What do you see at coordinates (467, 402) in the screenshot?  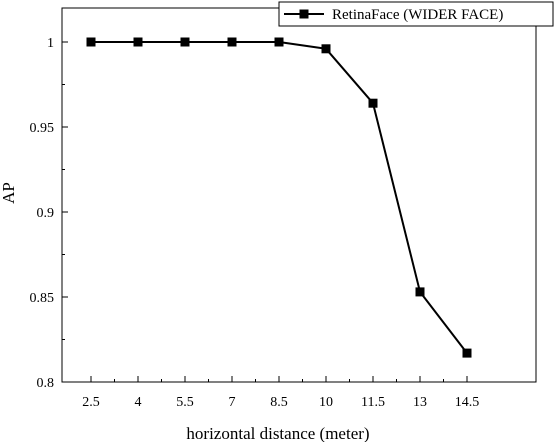 I see `x-tick-label: 14.5` at bounding box center [467, 402].